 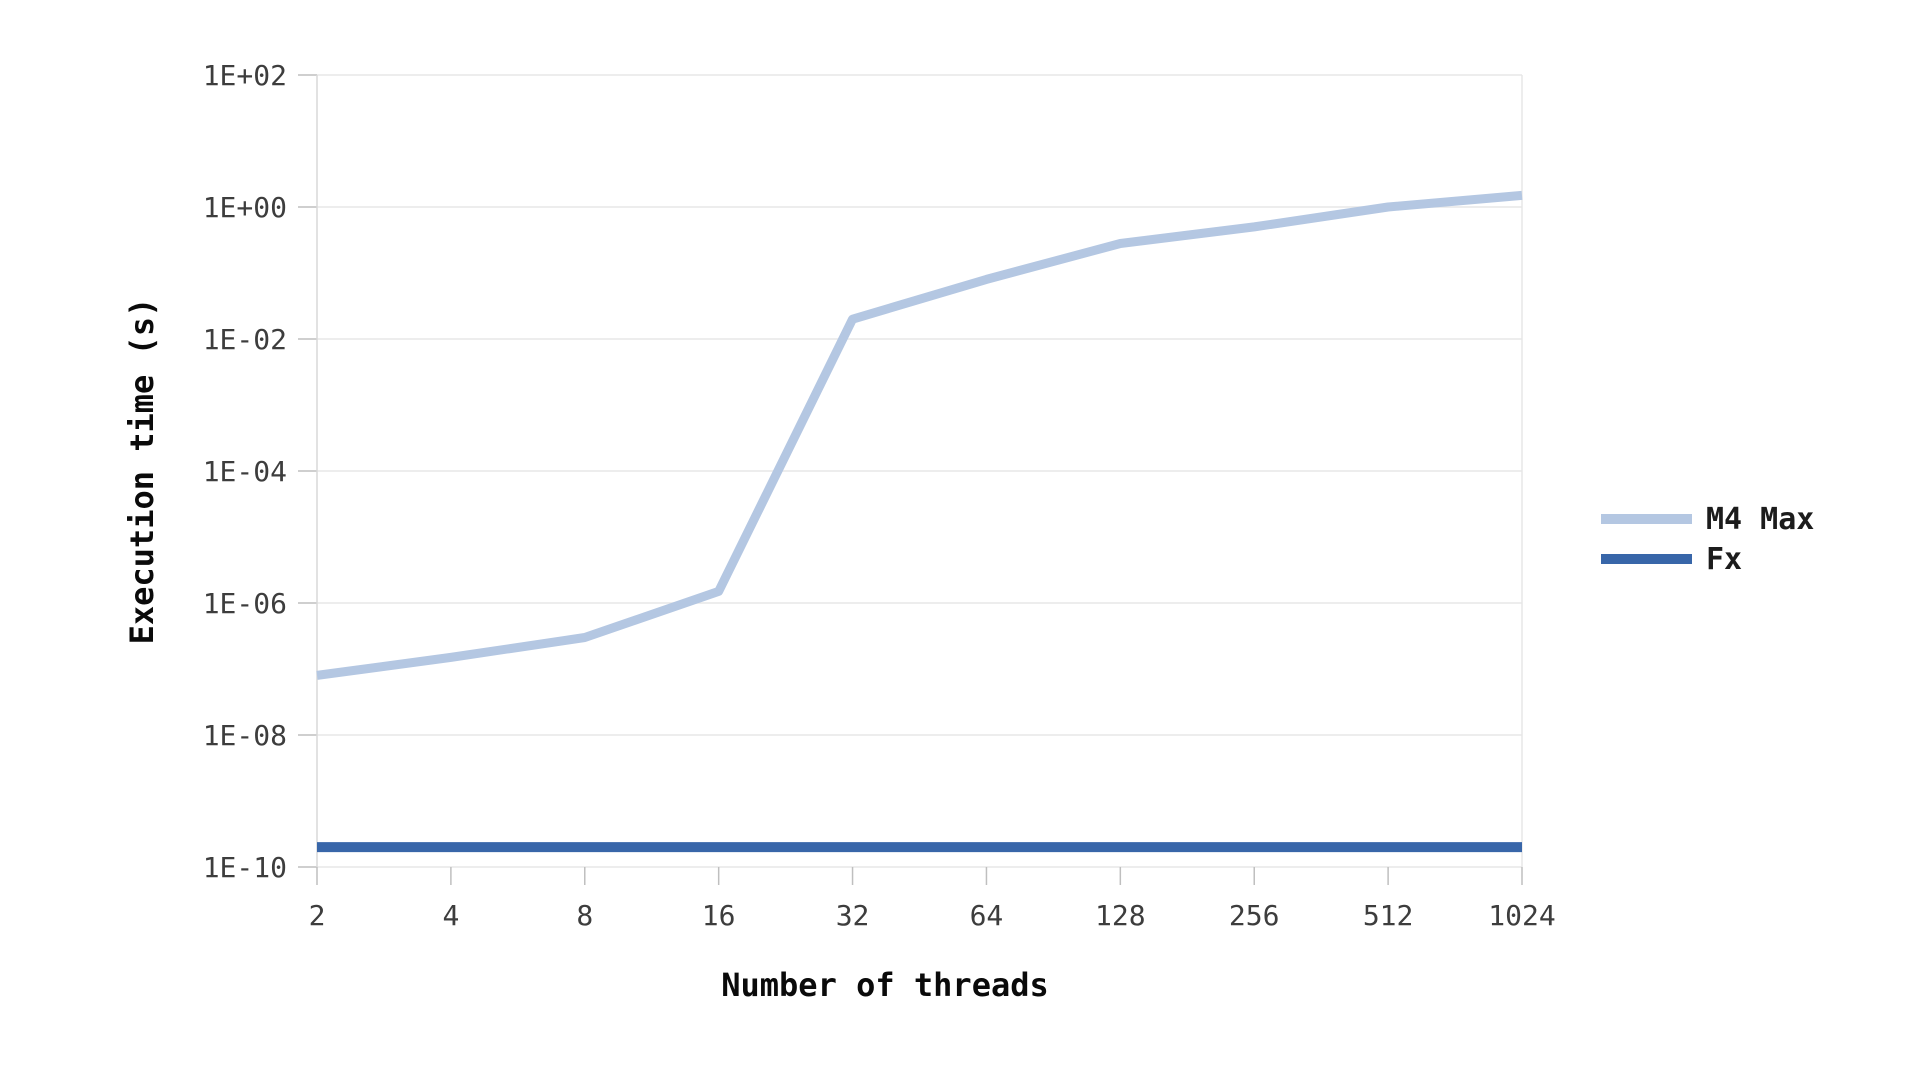 I want to click on legend: M4 Max Fx, so click(x=1707, y=539).